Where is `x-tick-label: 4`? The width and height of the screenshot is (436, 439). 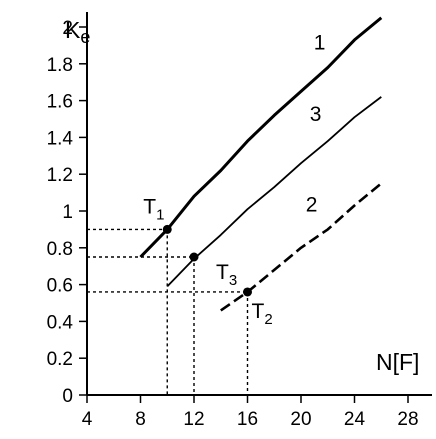 x-tick-label: 4 is located at coordinates (87, 419).